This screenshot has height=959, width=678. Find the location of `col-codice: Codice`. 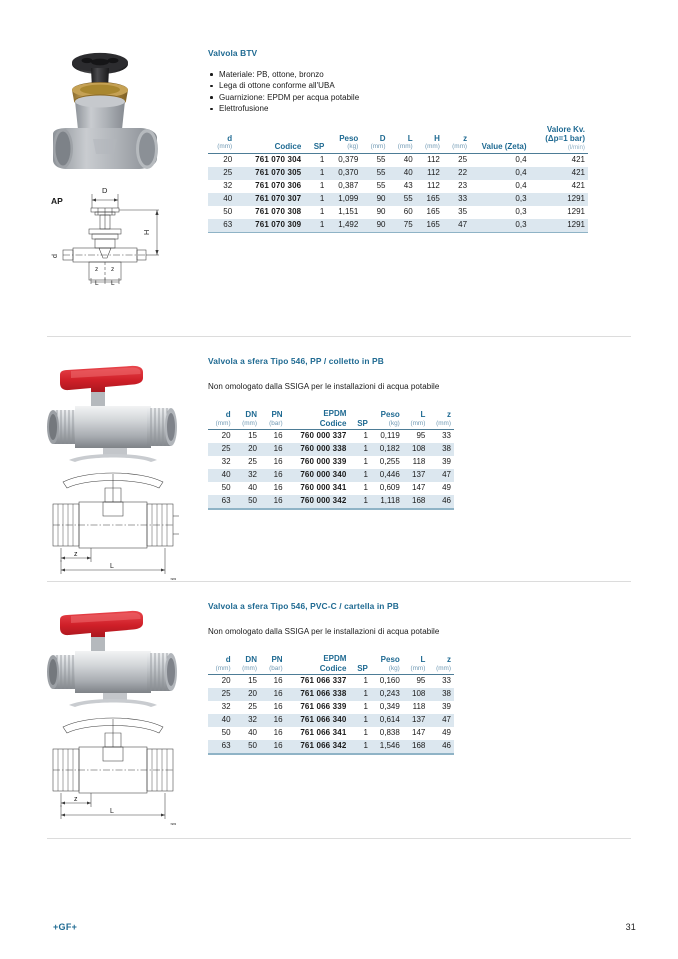

col-codice: Codice is located at coordinates (288, 147).